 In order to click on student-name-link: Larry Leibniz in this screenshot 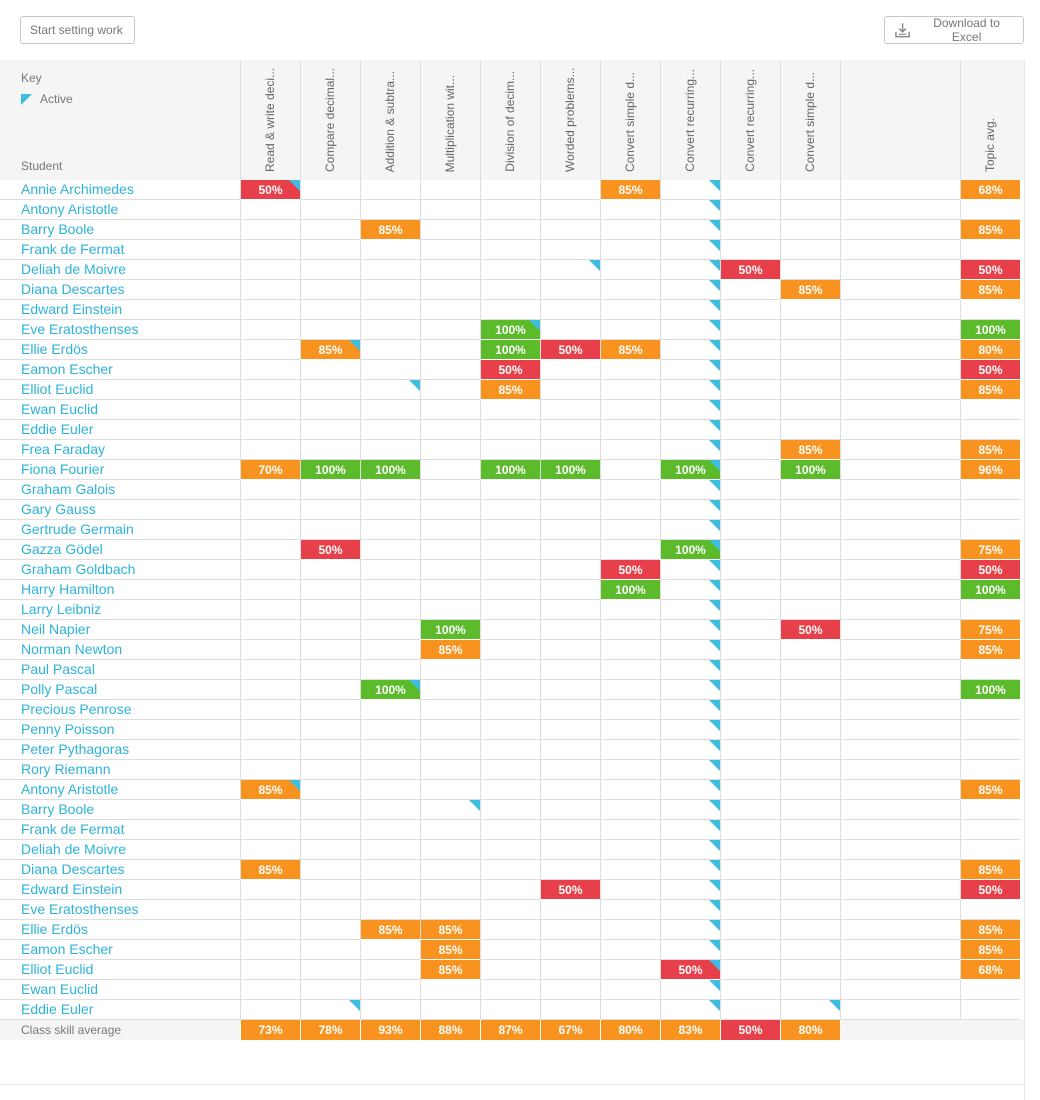, I will do `click(61, 609)`.